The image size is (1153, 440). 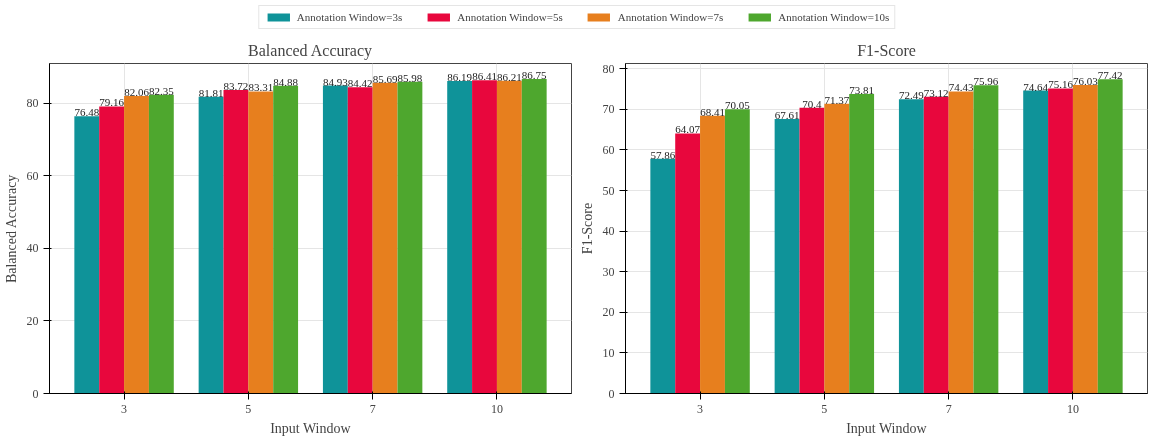 What do you see at coordinates (534, 74) in the screenshot?
I see `data-label: 86.75` at bounding box center [534, 74].